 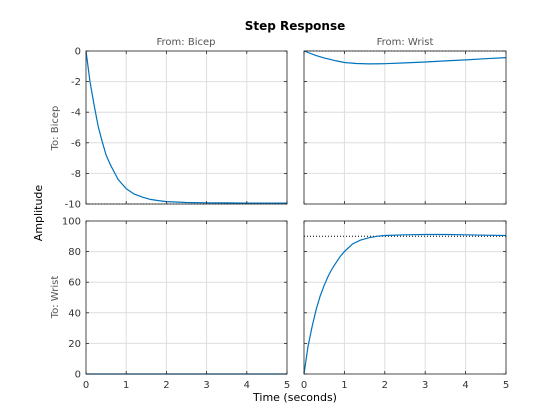 I want to click on y-tick-label: -4, so click(x=76, y=113).